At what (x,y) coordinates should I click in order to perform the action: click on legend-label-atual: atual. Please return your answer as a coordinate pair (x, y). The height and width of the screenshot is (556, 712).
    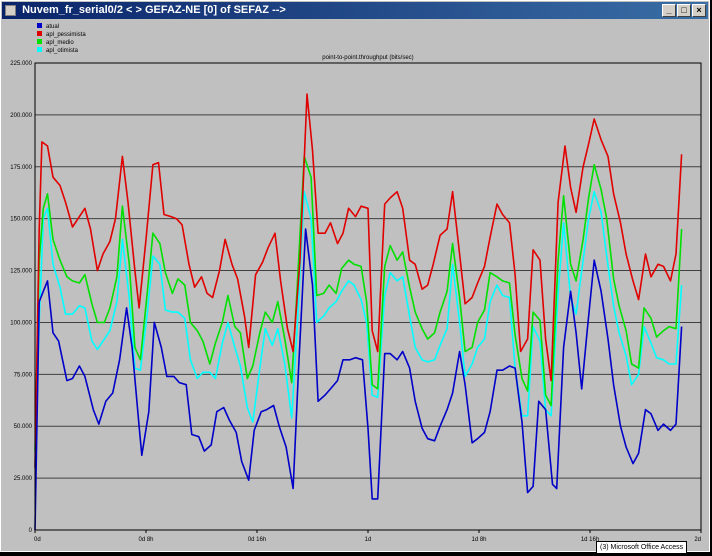
    Looking at the image, I should click on (52, 27).